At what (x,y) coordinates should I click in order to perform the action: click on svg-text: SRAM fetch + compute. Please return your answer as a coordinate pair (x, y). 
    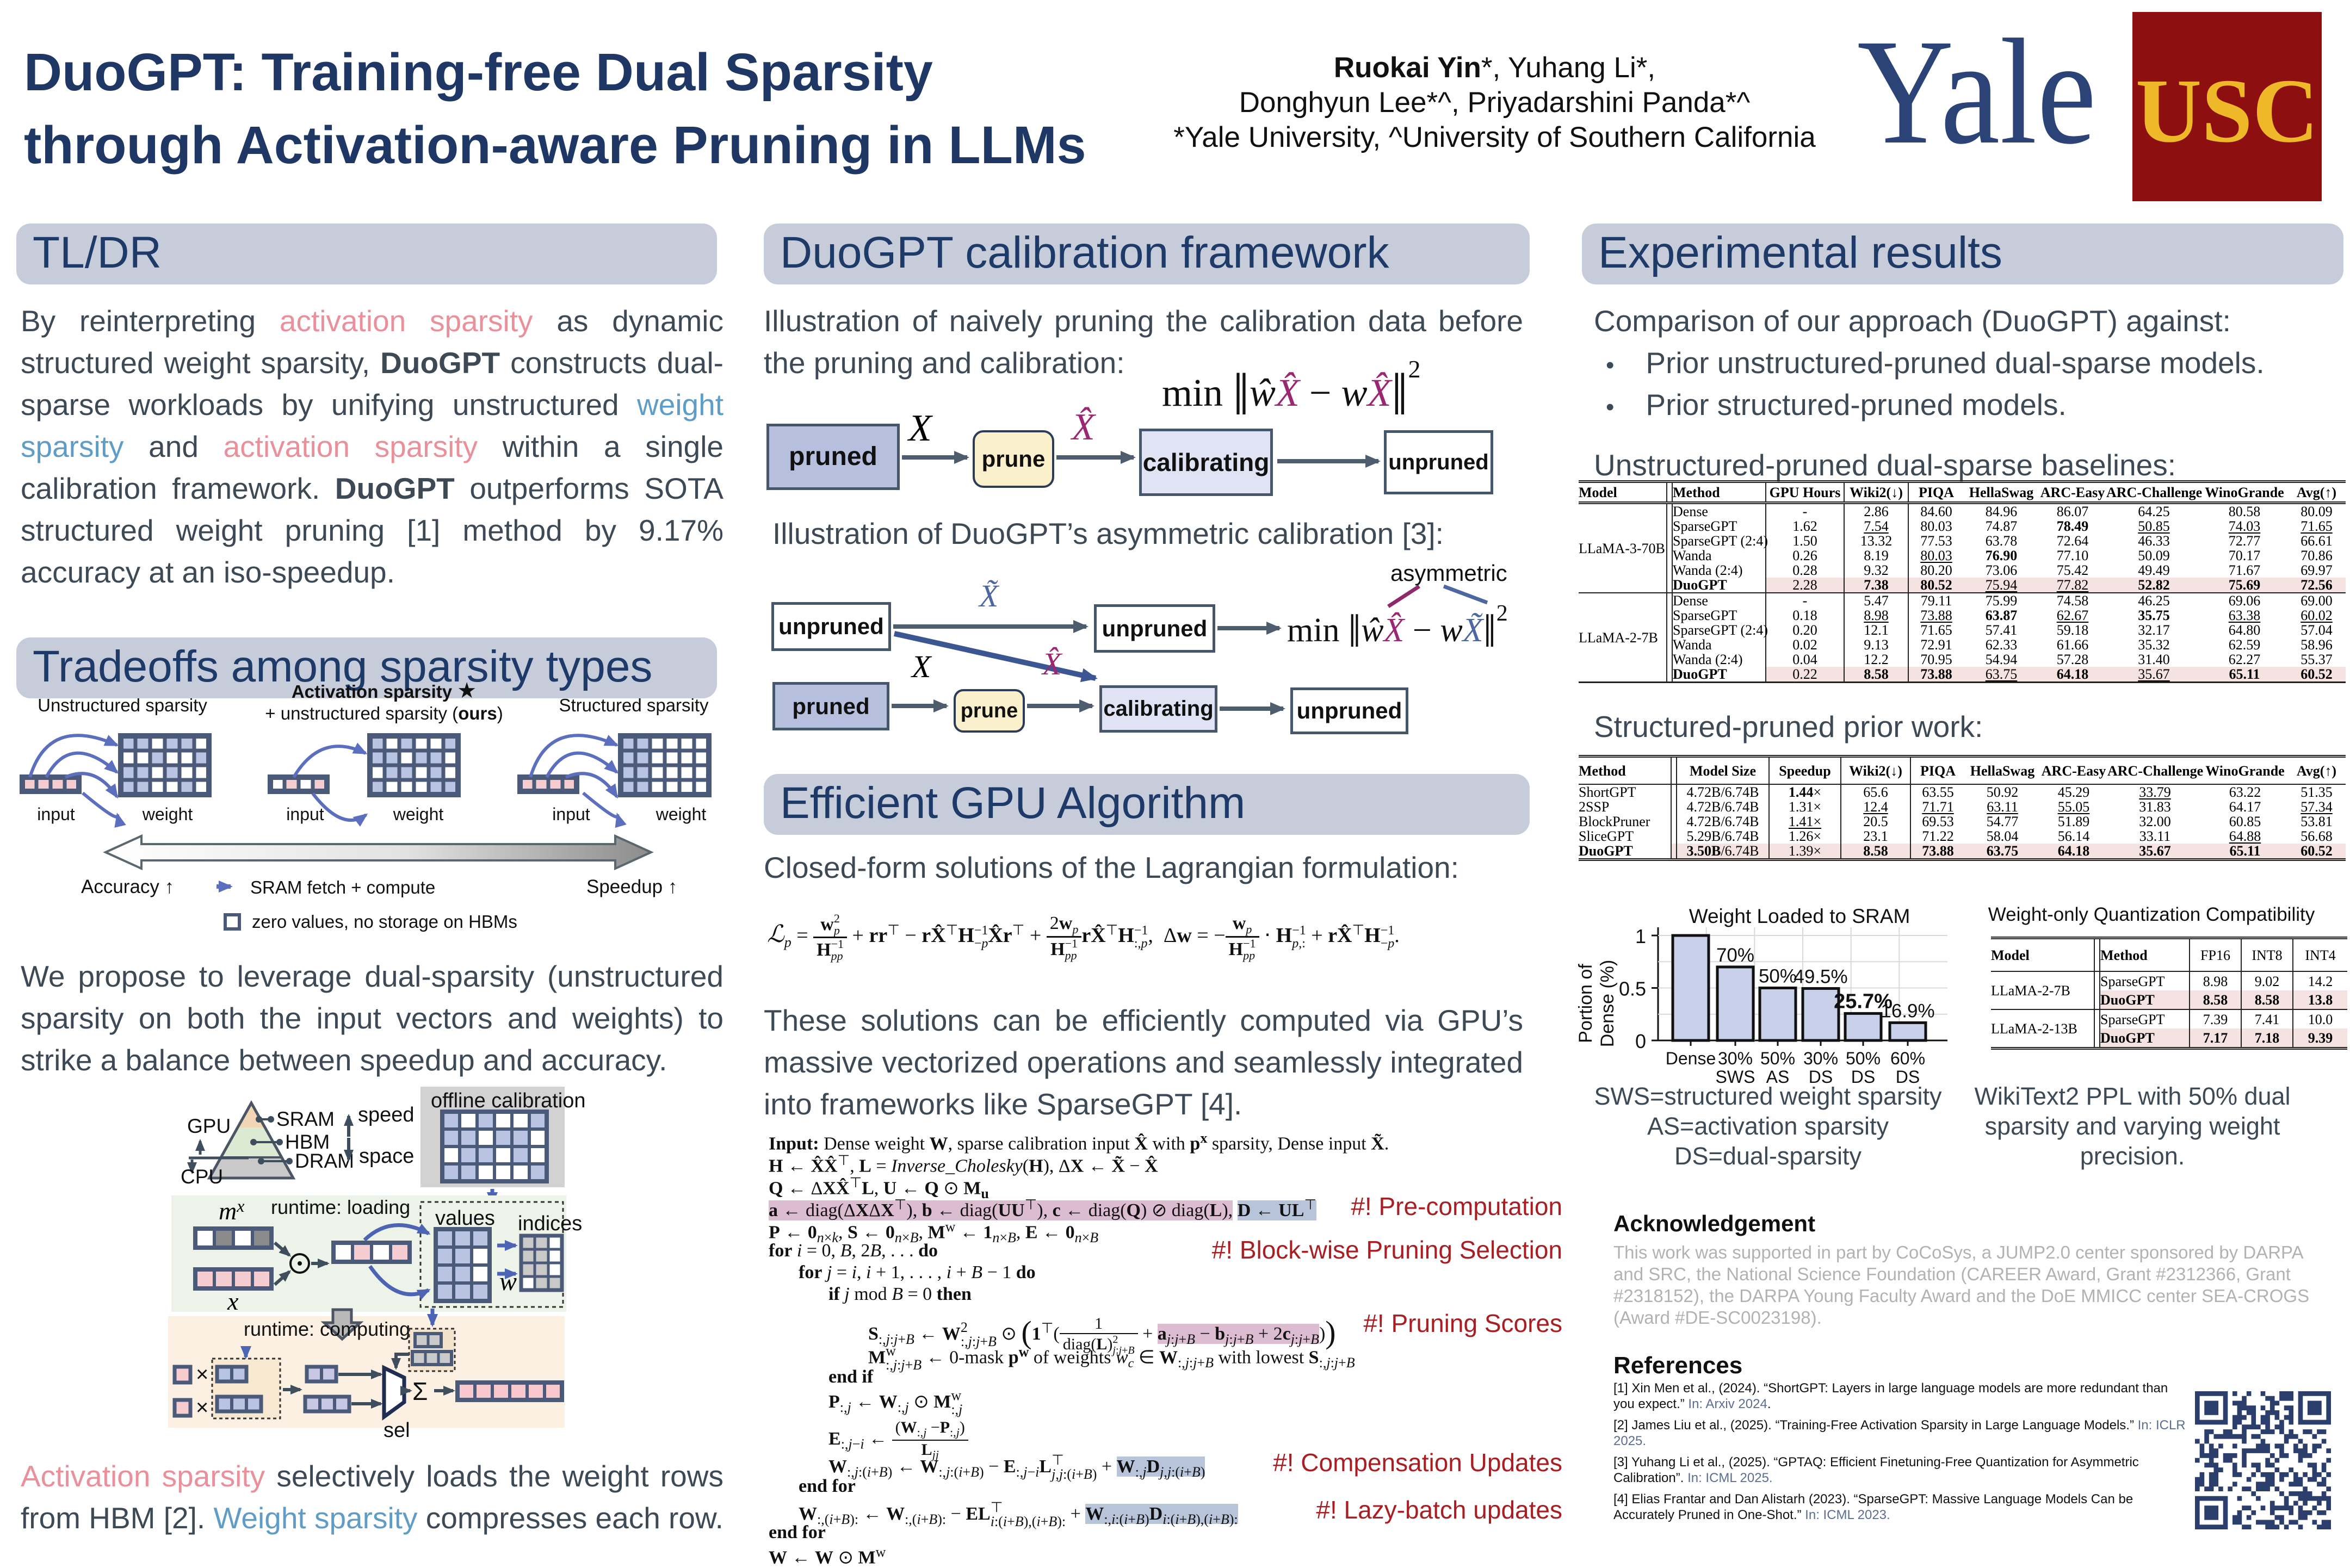
    Looking at the image, I should click on (343, 887).